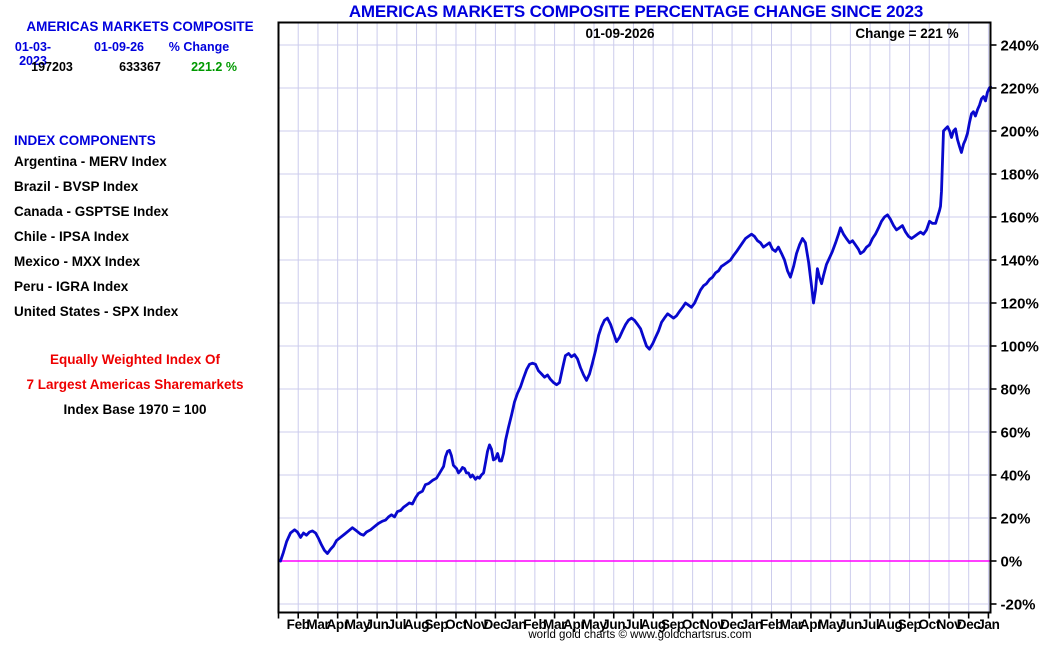 Image resolution: width=1050 pixels, height=650 pixels. Describe the element at coordinates (199, 47) in the screenshot. I see `pct-change-header: % Change` at that location.